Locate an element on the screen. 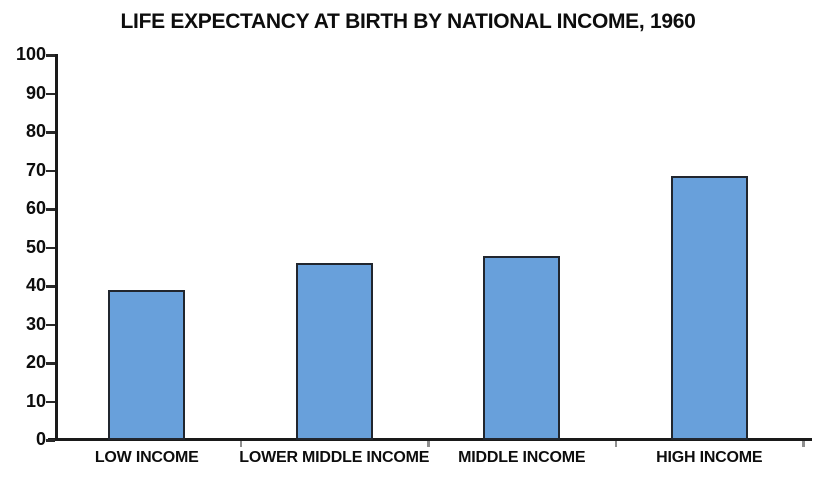  x-axis-line is located at coordinates (430, 439).